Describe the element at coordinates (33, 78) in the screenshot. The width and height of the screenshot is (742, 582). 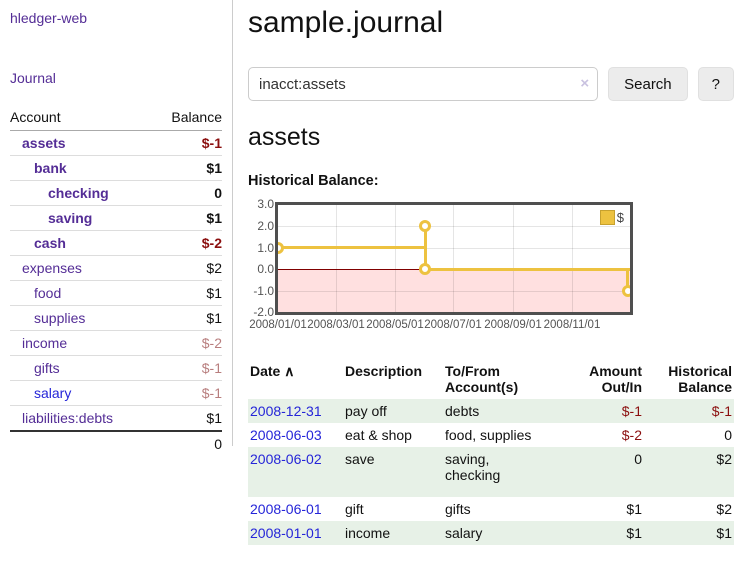
I see `sidebar-item-journal: Journal` at that location.